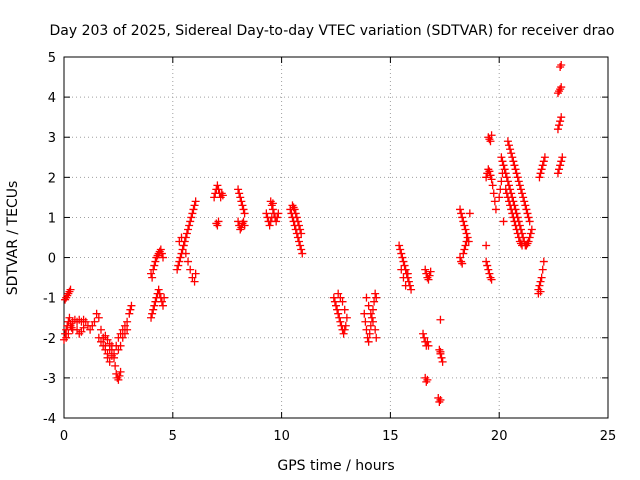  Describe the element at coordinates (338, 436) in the screenshot. I see `x-tick-labels: 0 5 10 15 20 25` at that location.